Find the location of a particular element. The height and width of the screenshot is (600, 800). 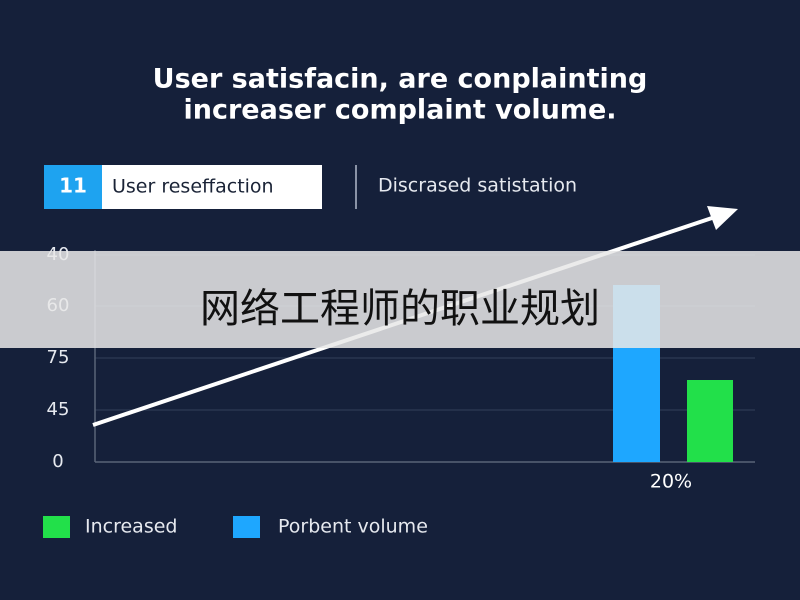

legend-badge-text: 11 is located at coordinates (73, 186).